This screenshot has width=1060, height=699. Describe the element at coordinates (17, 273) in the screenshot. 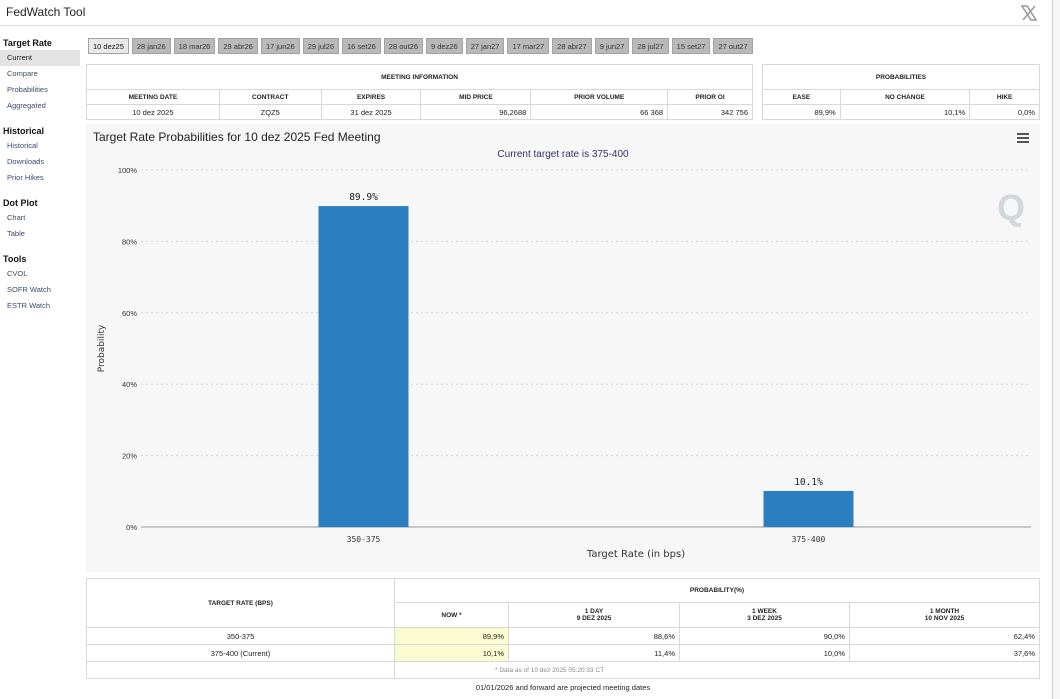

I see `sidebar-item-cvol: CVOL` at that location.